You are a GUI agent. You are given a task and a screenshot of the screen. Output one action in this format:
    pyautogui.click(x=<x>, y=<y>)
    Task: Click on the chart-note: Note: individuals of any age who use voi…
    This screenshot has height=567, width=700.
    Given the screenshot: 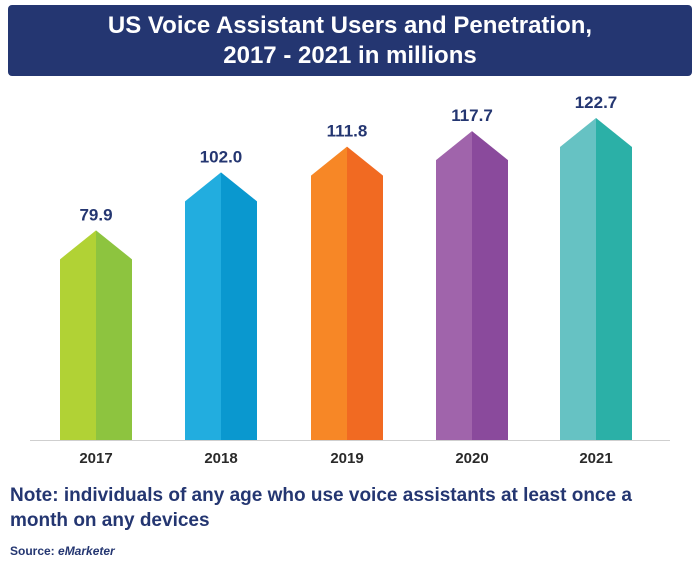 What is the action you would take?
    pyautogui.click(x=321, y=508)
    